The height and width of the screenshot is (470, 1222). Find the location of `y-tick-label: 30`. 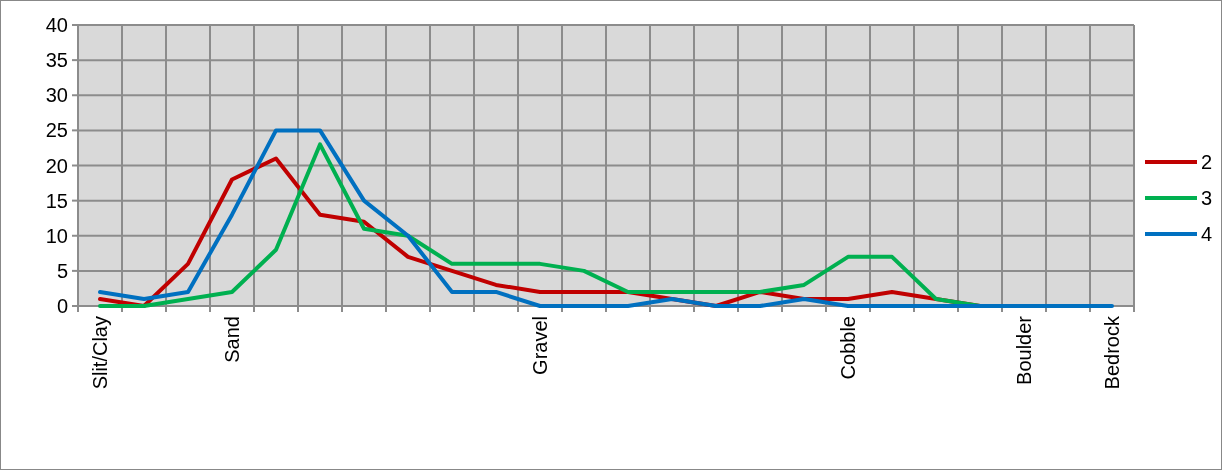

y-tick-label: 30 is located at coordinates (56, 95).